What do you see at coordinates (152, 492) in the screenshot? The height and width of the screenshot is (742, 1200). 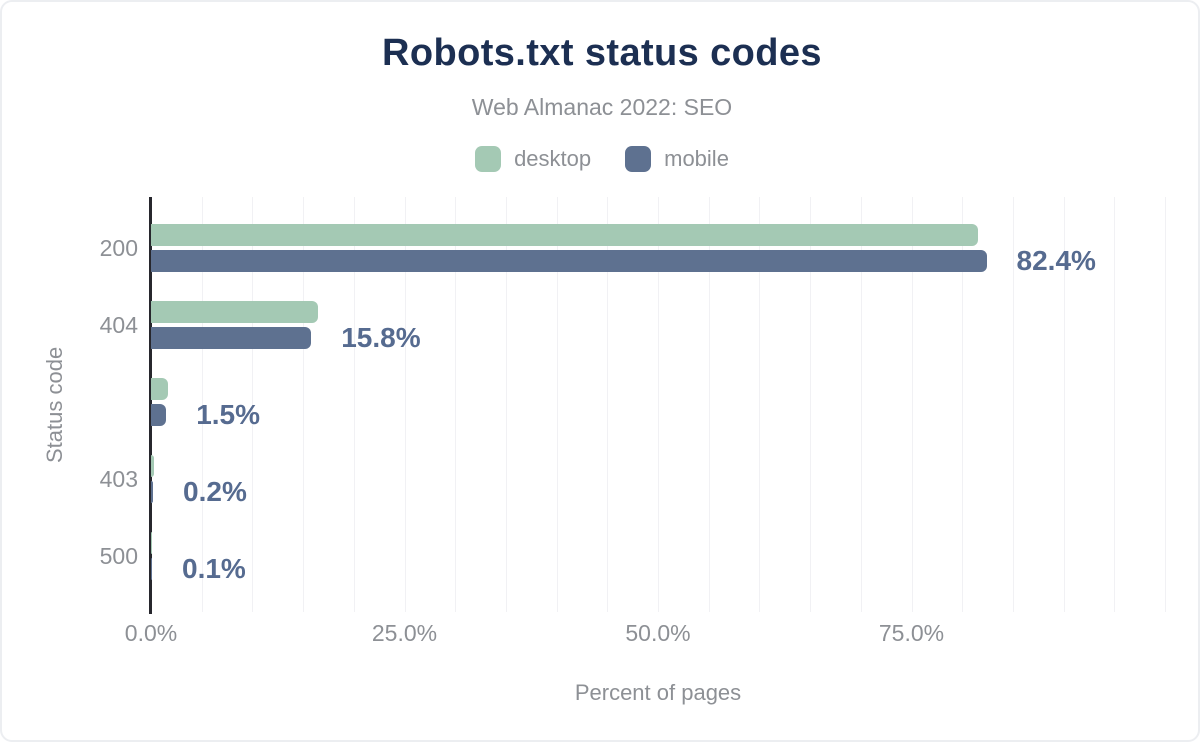 I see `bar-mobile-row3` at bounding box center [152, 492].